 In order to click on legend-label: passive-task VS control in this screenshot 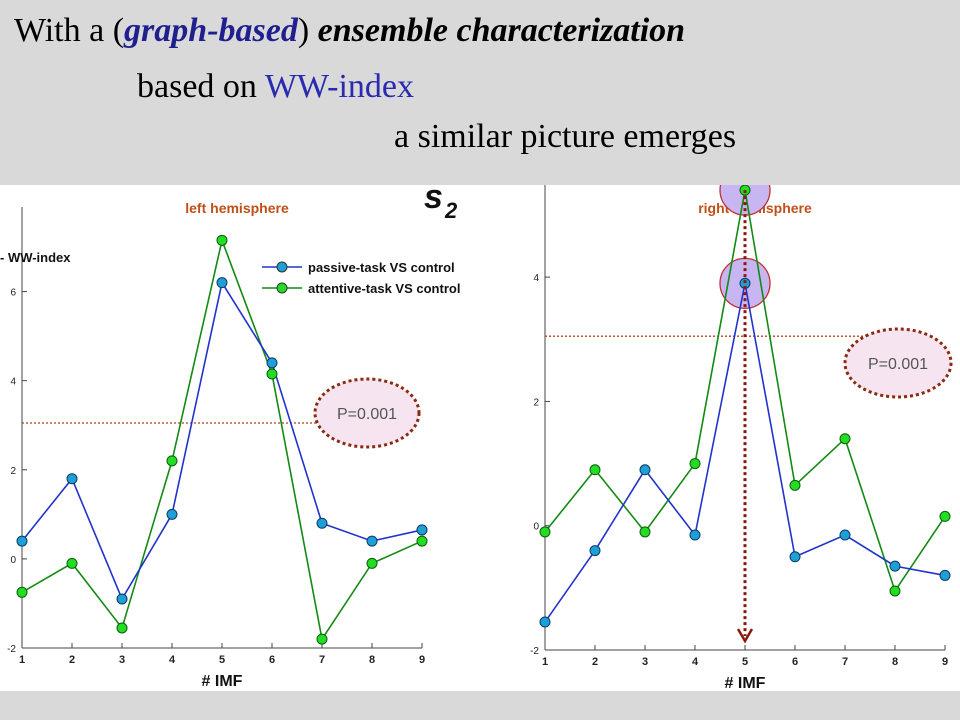, I will do `click(381, 267)`.